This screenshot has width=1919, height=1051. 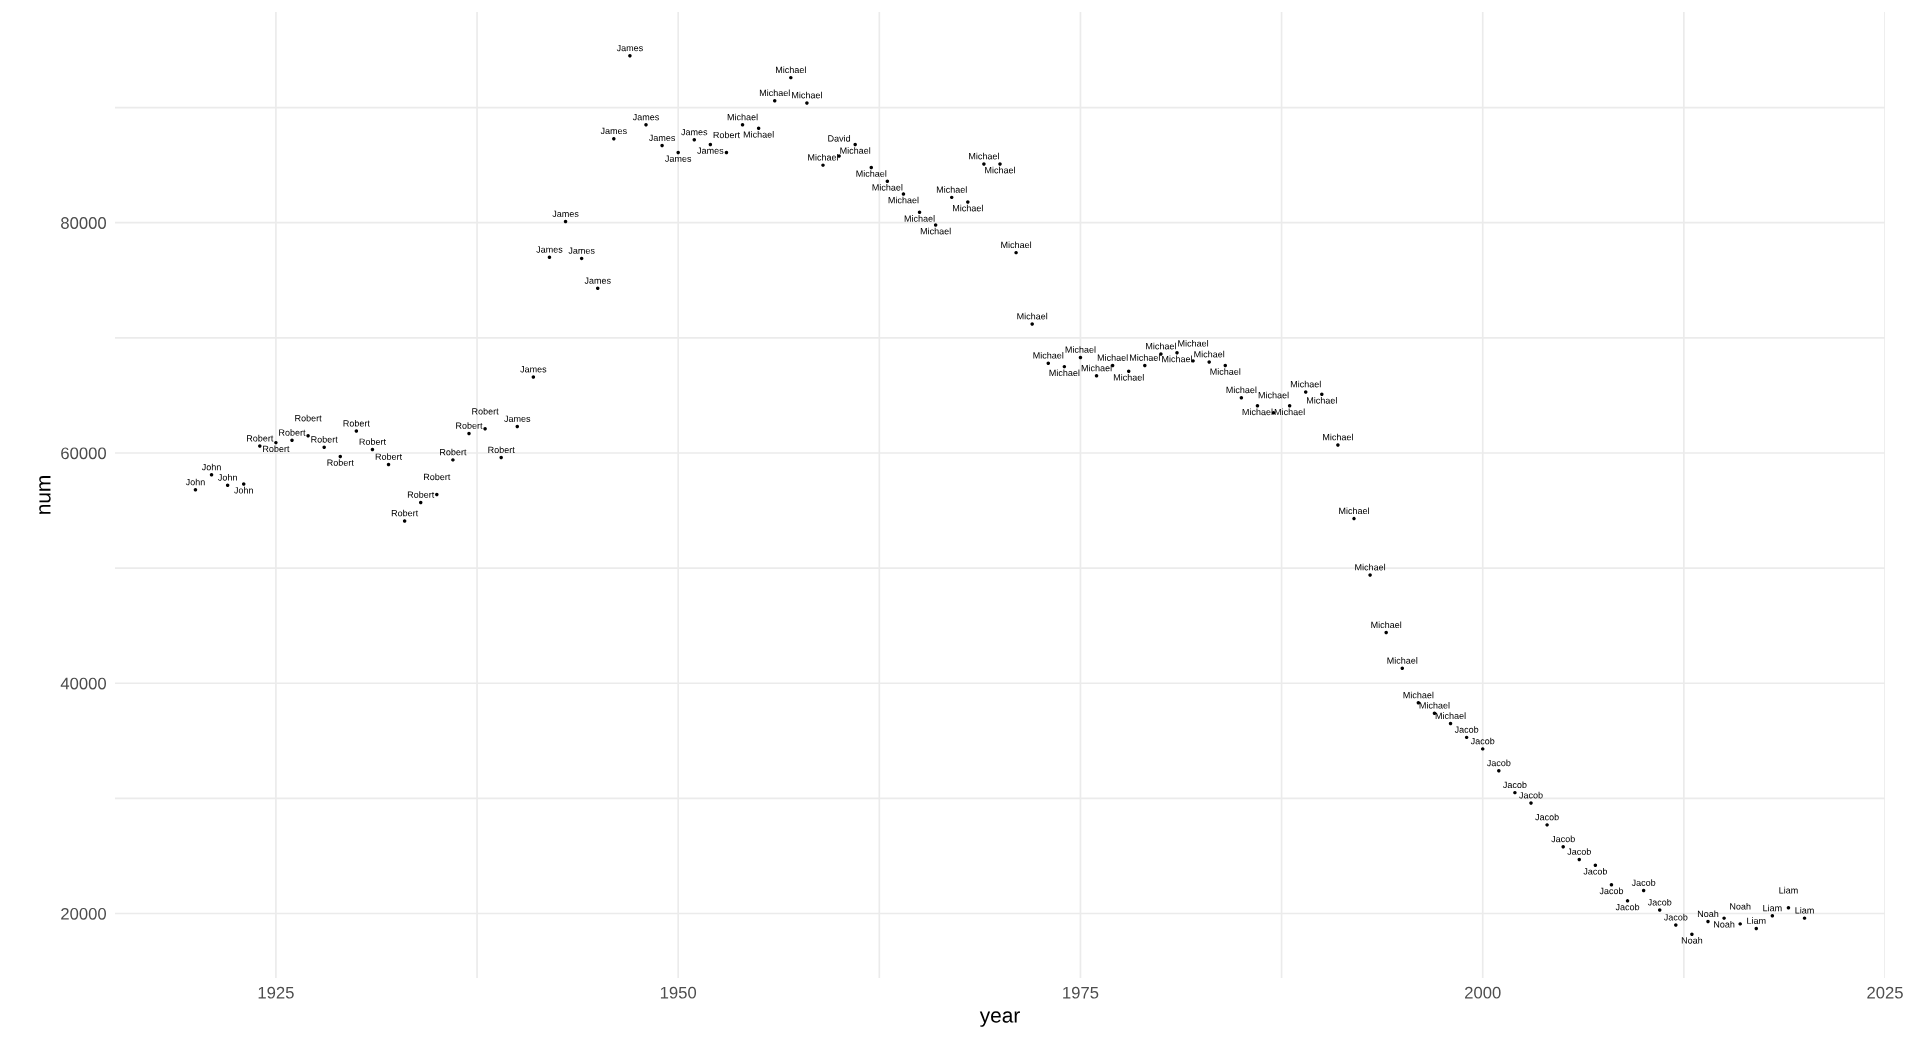 What do you see at coordinates (84, 453) in the screenshot?
I see `y-tick-label: 60000` at bounding box center [84, 453].